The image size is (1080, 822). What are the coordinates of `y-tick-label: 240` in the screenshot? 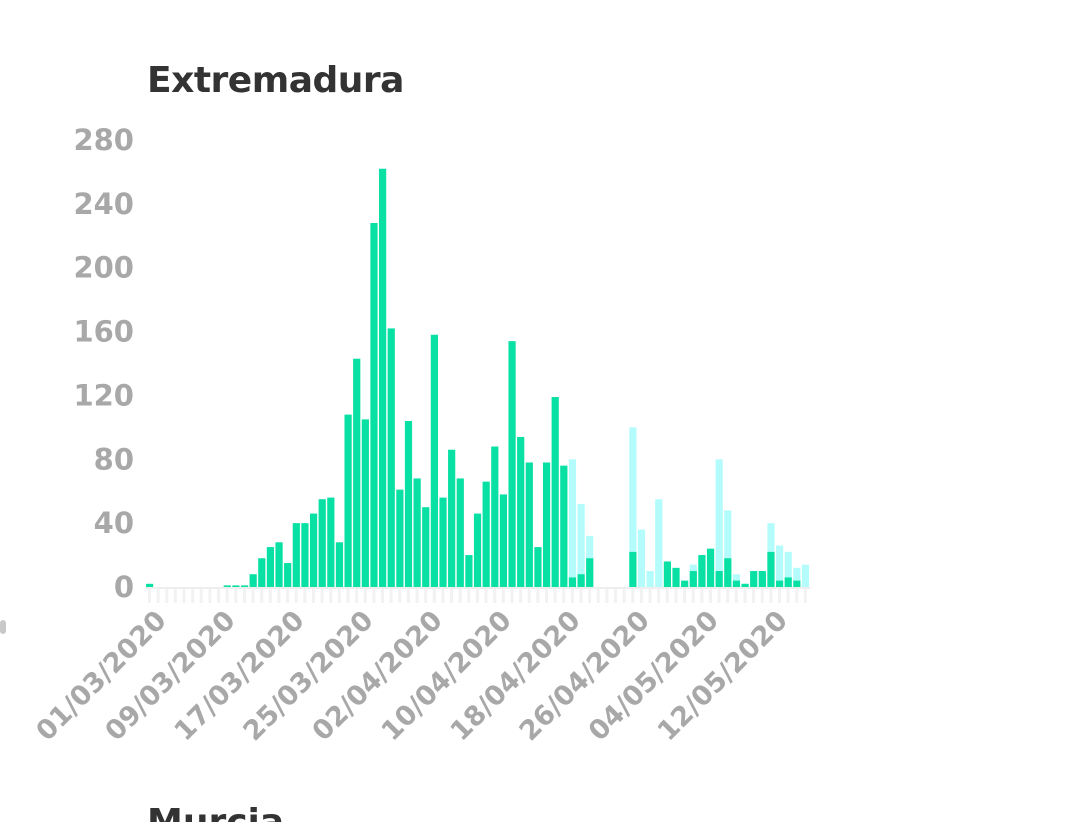 It's located at (103, 204).